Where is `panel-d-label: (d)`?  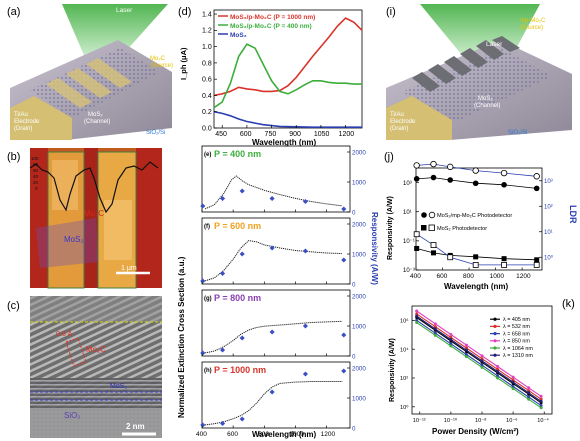
panel-d-label: (d) is located at coordinates (184, 12).